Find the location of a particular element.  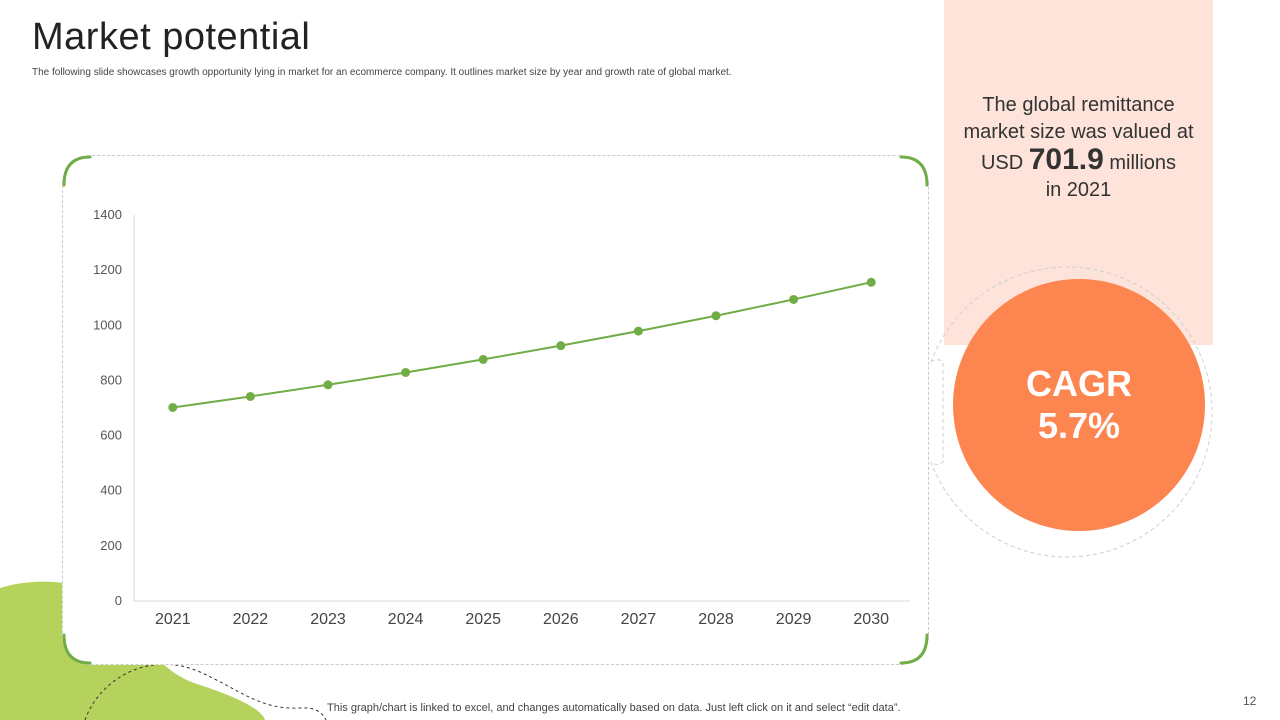

x-tick-label: 2029 is located at coordinates (794, 619).